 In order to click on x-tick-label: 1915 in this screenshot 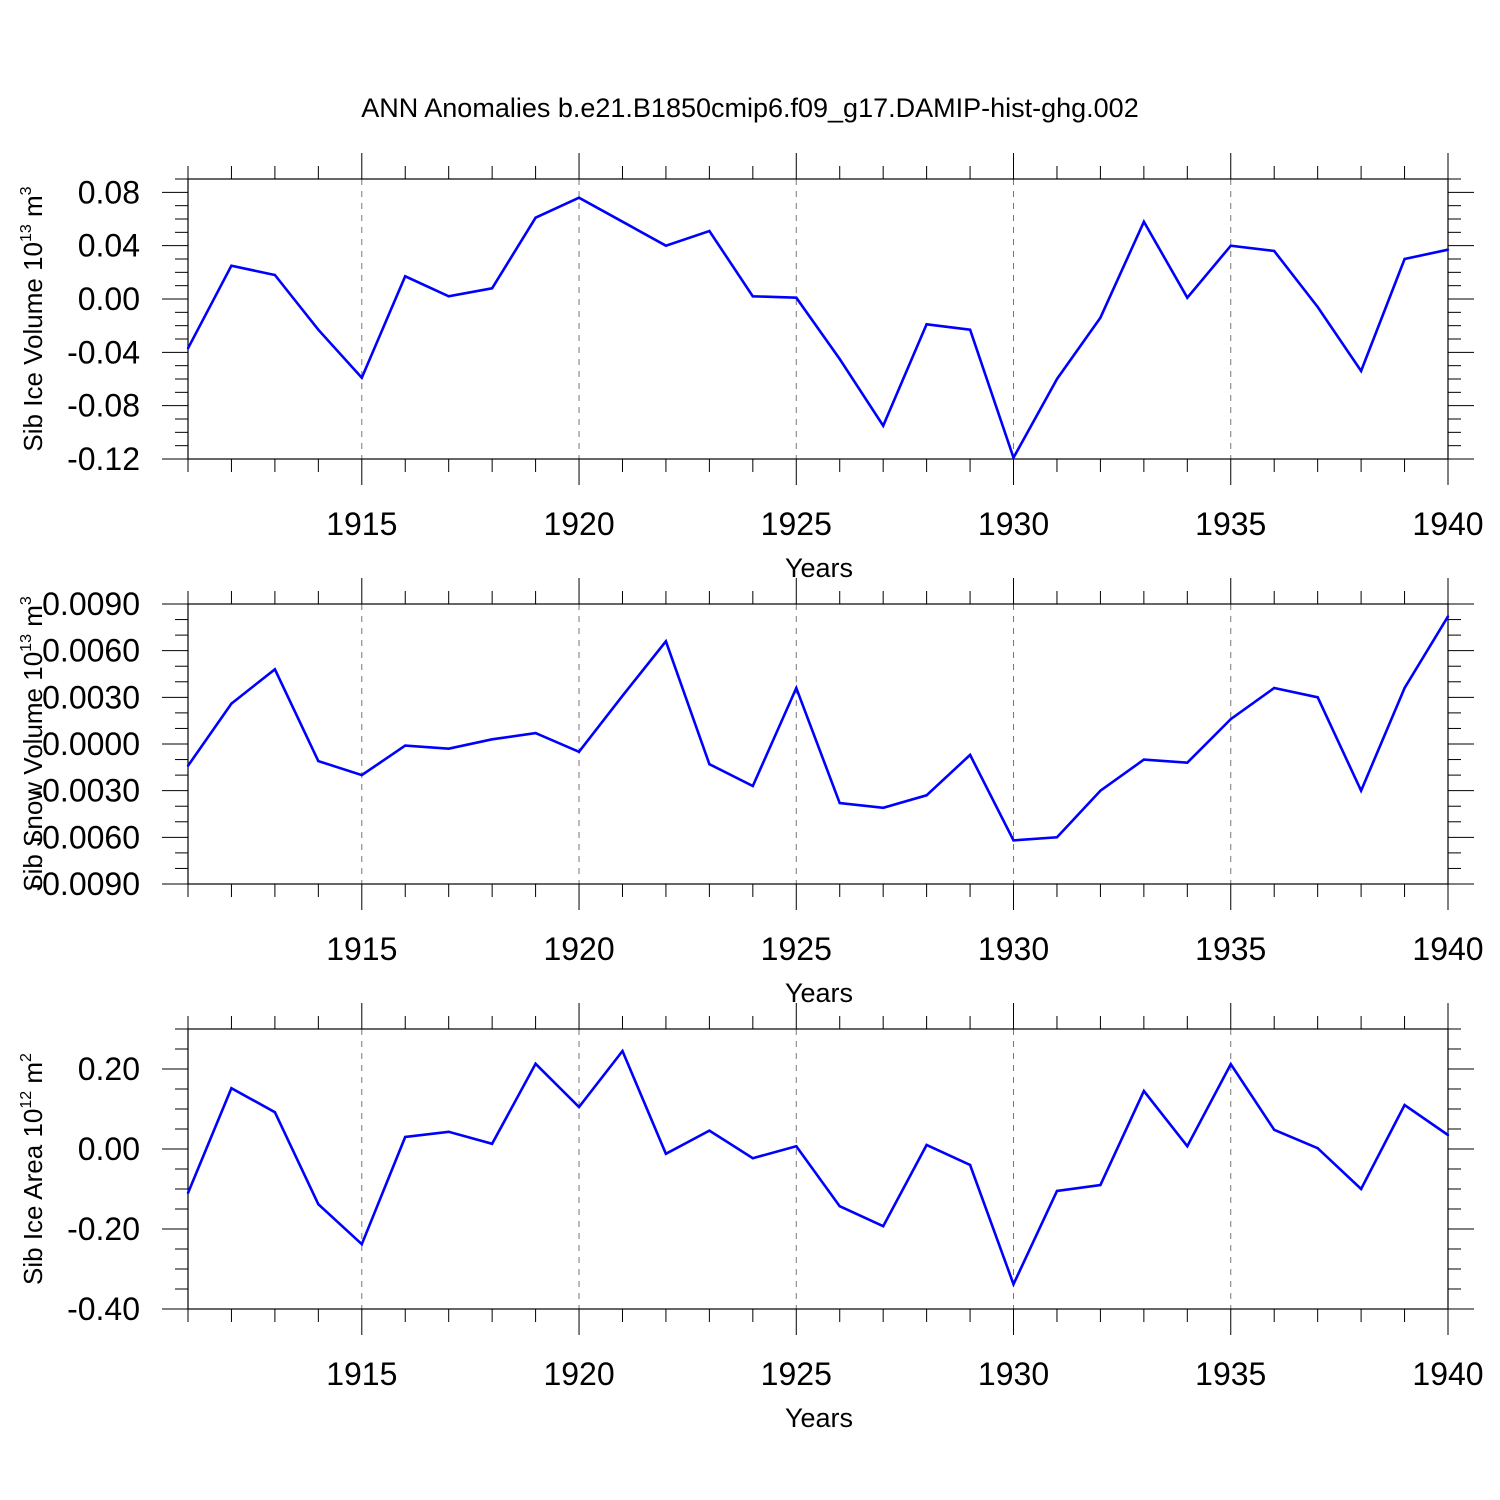, I will do `click(361, 1374)`.